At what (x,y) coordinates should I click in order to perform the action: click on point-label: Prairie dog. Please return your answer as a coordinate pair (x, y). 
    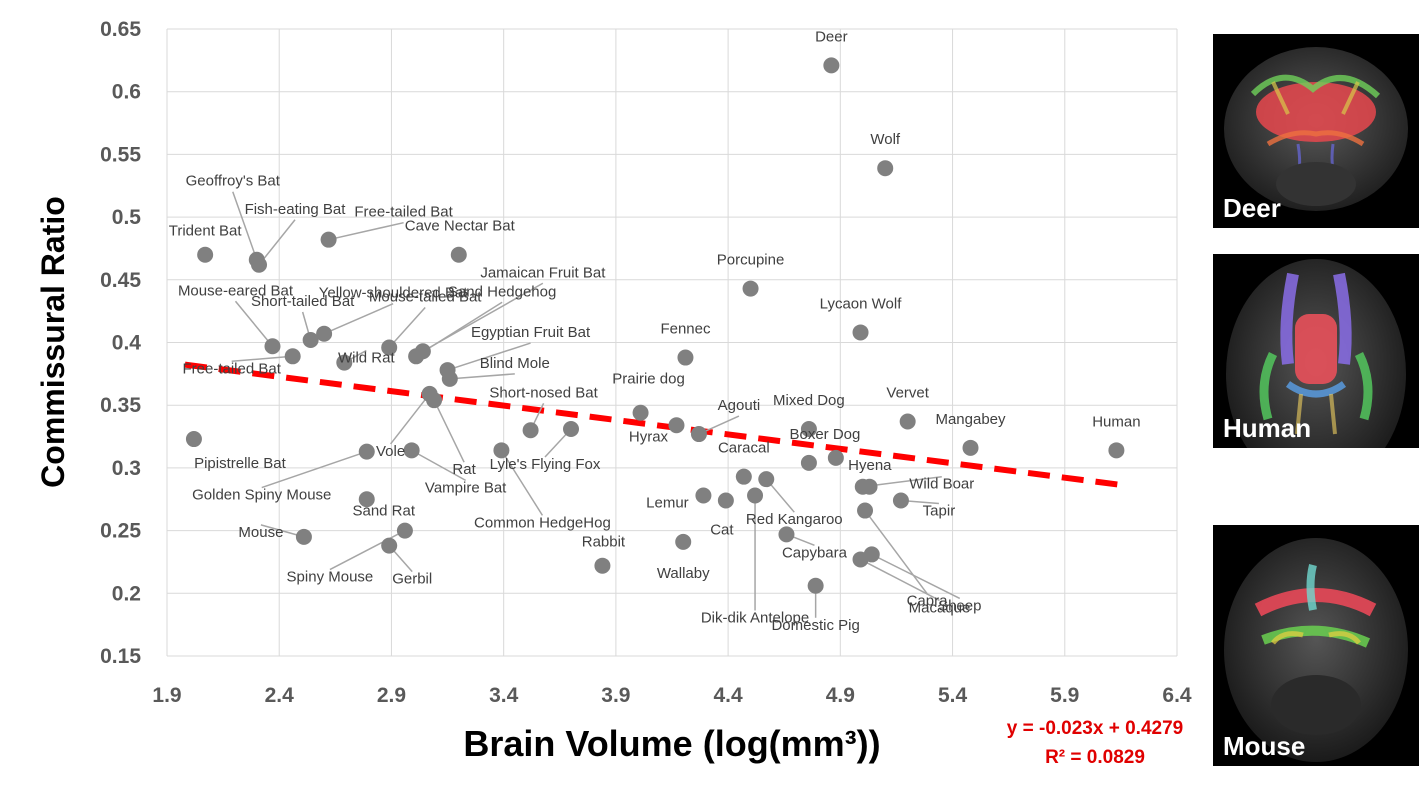
    Looking at the image, I should click on (648, 379).